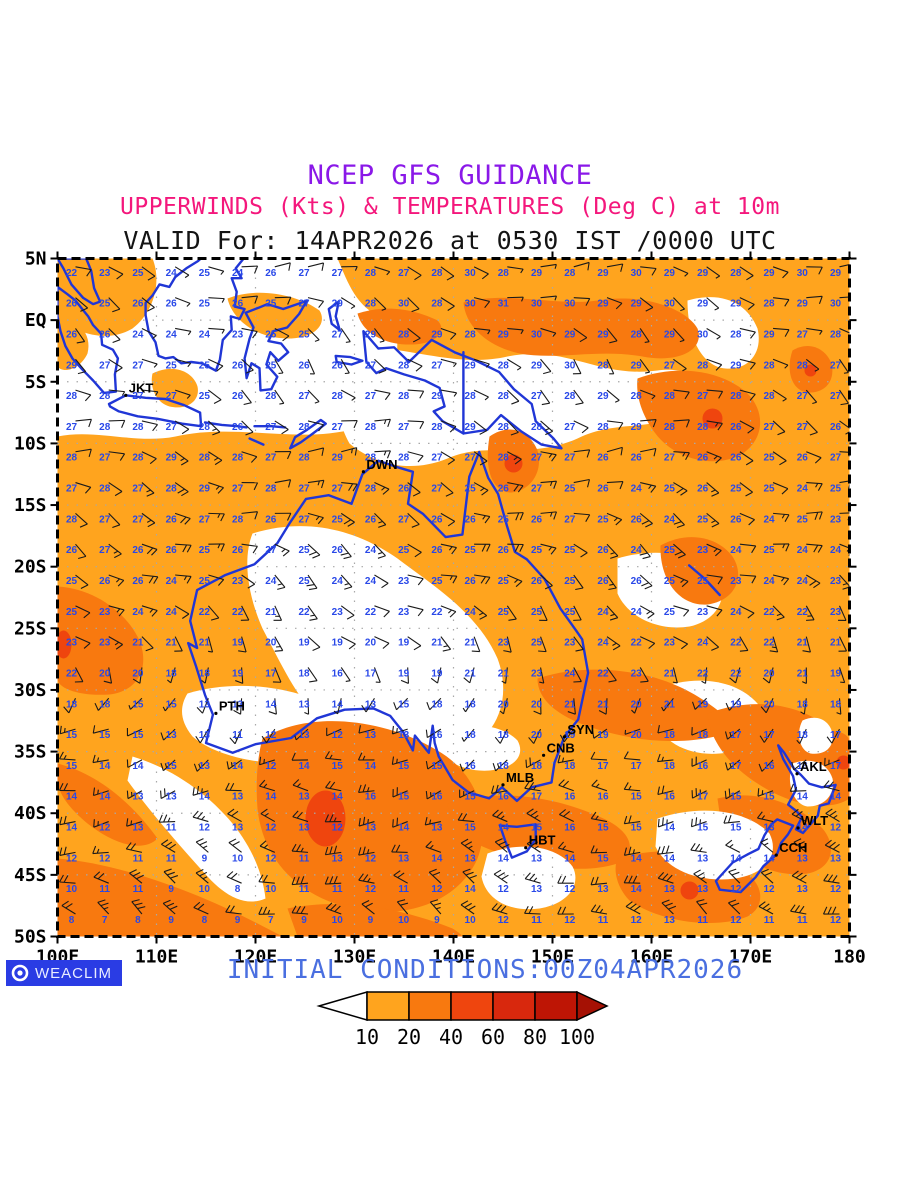  What do you see at coordinates (238, 889) in the screenshot?
I see `temperature-value: 8` at bounding box center [238, 889].